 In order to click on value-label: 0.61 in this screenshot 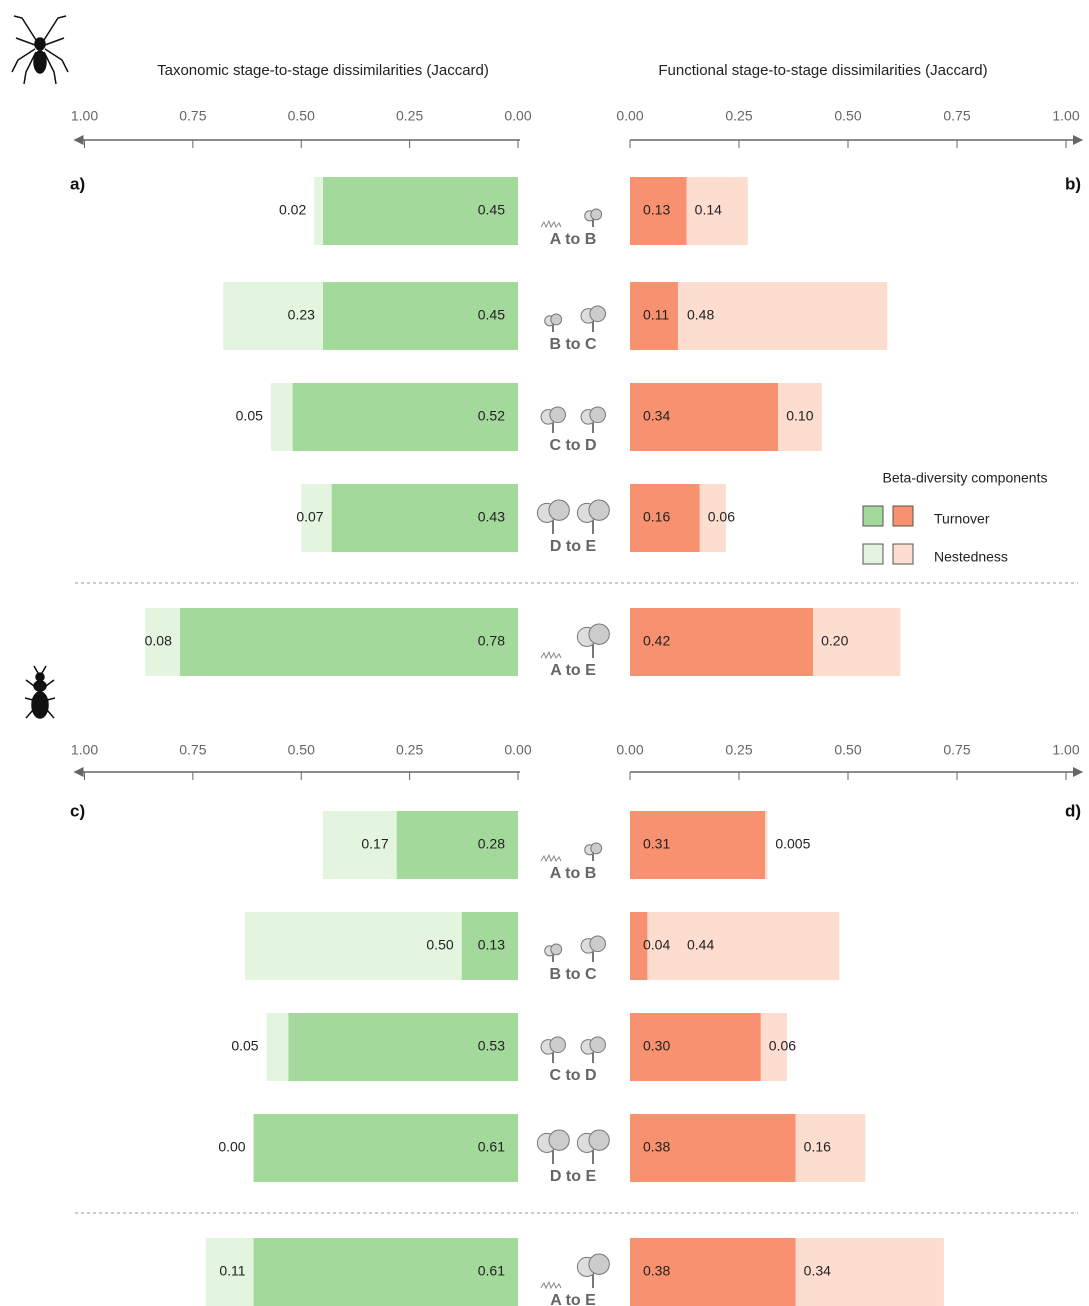, I will do `click(491, 1271)`.